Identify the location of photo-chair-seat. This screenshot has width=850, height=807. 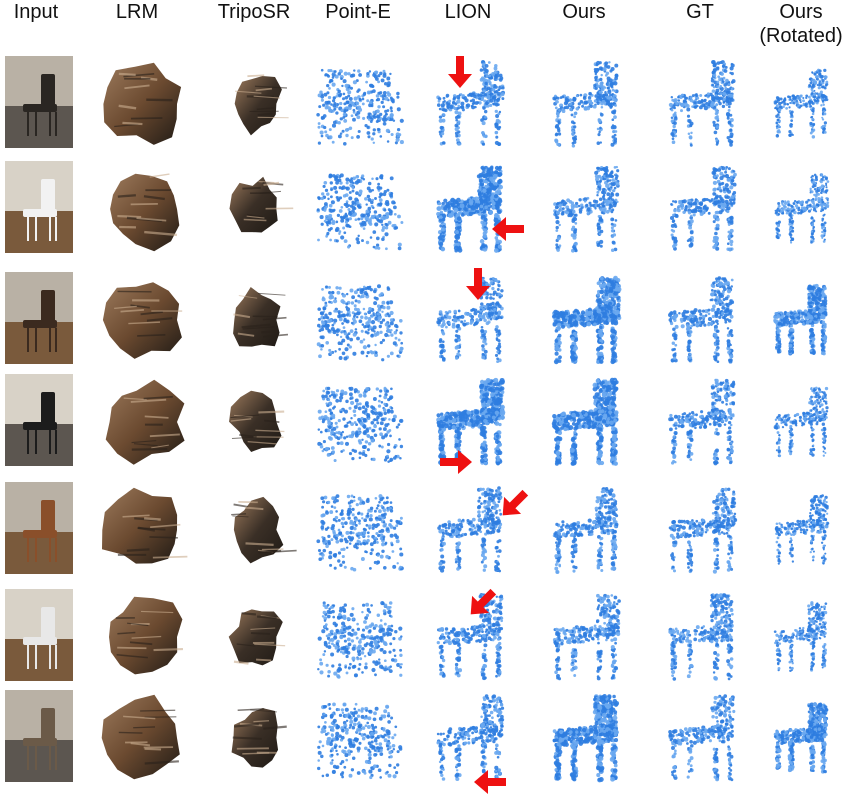
(40, 534).